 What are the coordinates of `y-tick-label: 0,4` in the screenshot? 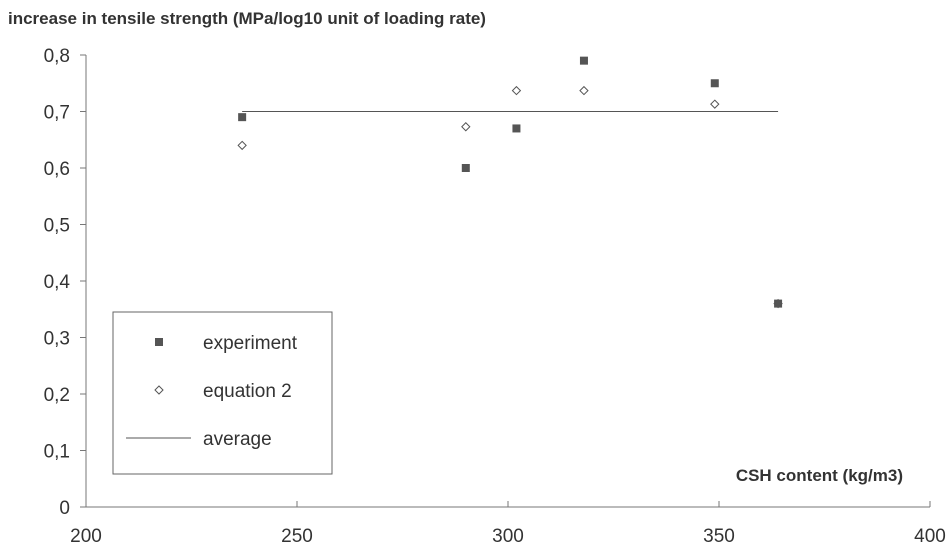 It's located at (57, 282).